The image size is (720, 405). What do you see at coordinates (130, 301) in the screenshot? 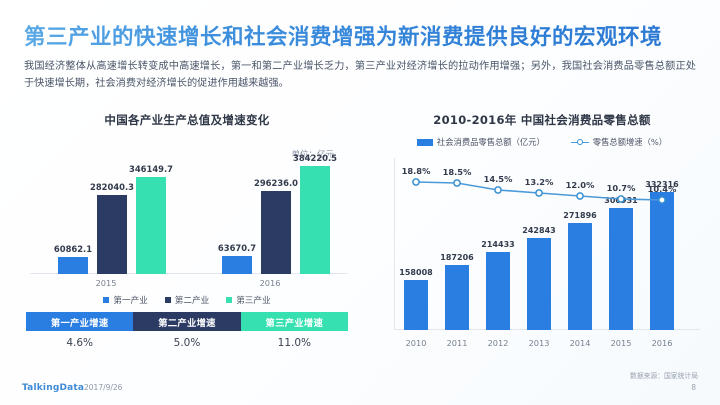
I see `legend-label: 第一产业` at bounding box center [130, 301].